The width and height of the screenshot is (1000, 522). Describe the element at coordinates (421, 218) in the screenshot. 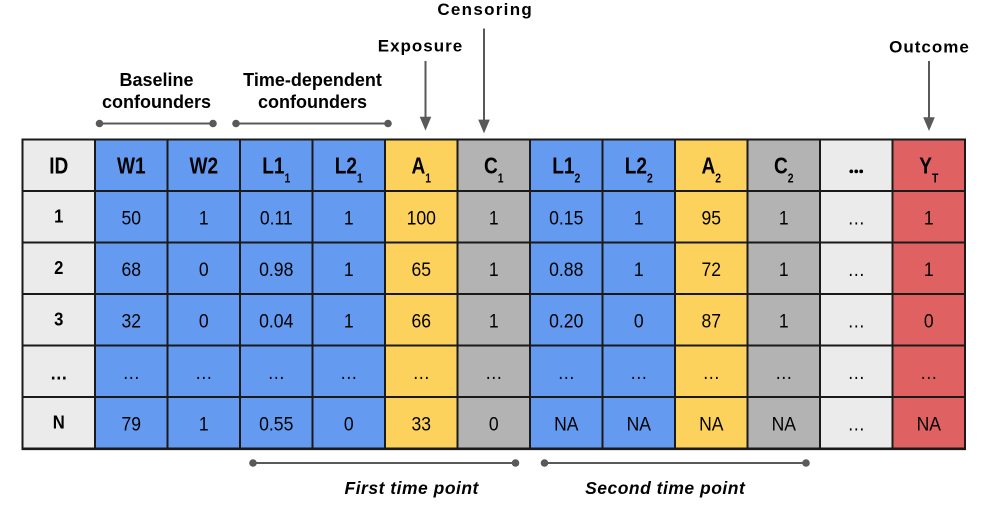

I see `svg-text: 100` at that location.